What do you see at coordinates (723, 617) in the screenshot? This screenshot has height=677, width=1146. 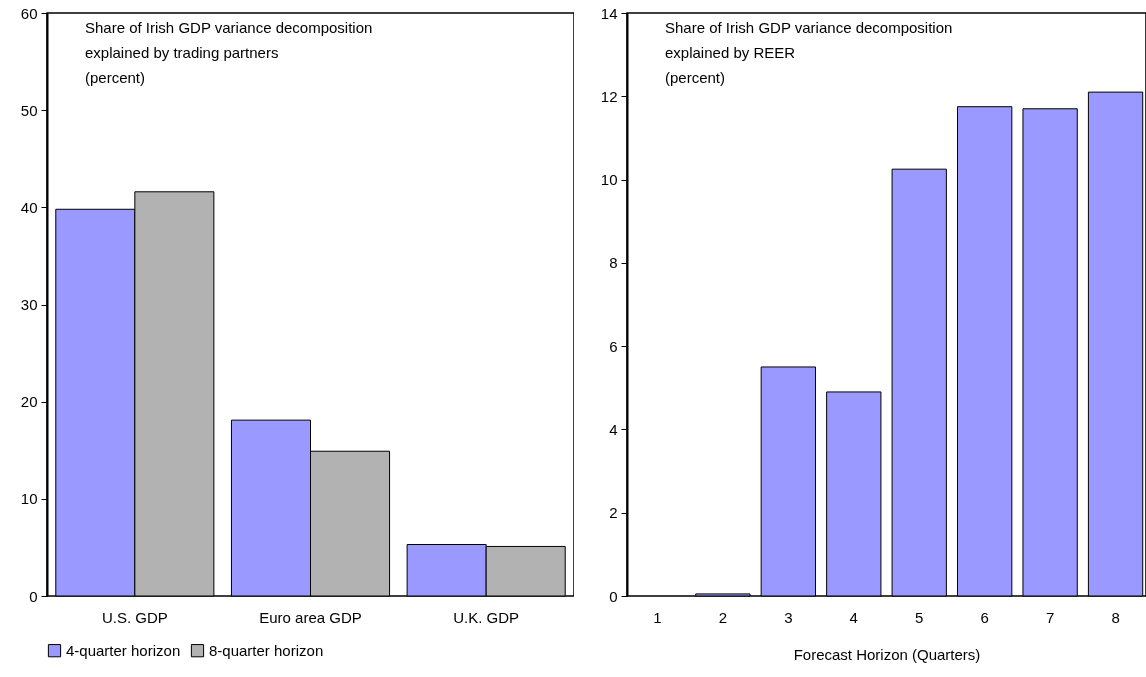 I see `x-tick-label: 2` at bounding box center [723, 617].